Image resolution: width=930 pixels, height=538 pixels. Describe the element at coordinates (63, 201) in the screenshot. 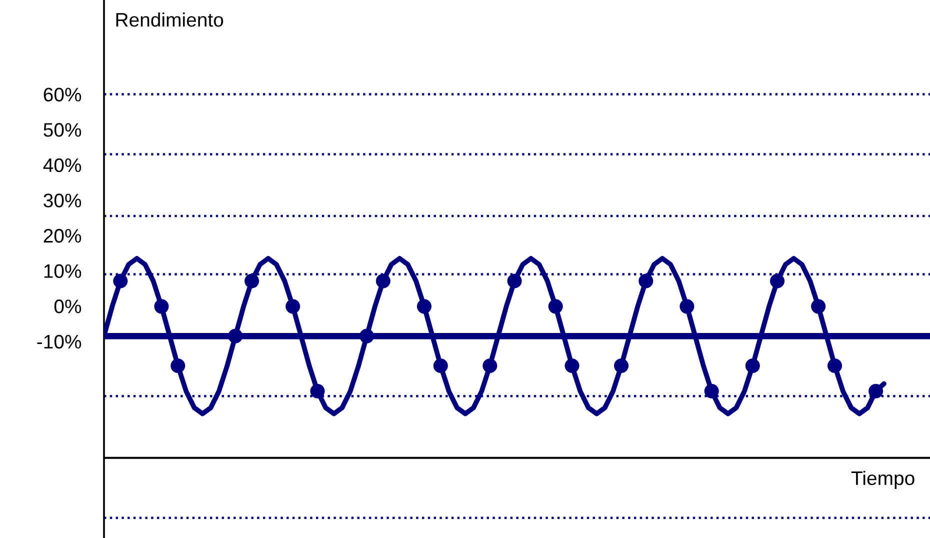

I see `y-tick-label: 30%` at that location.